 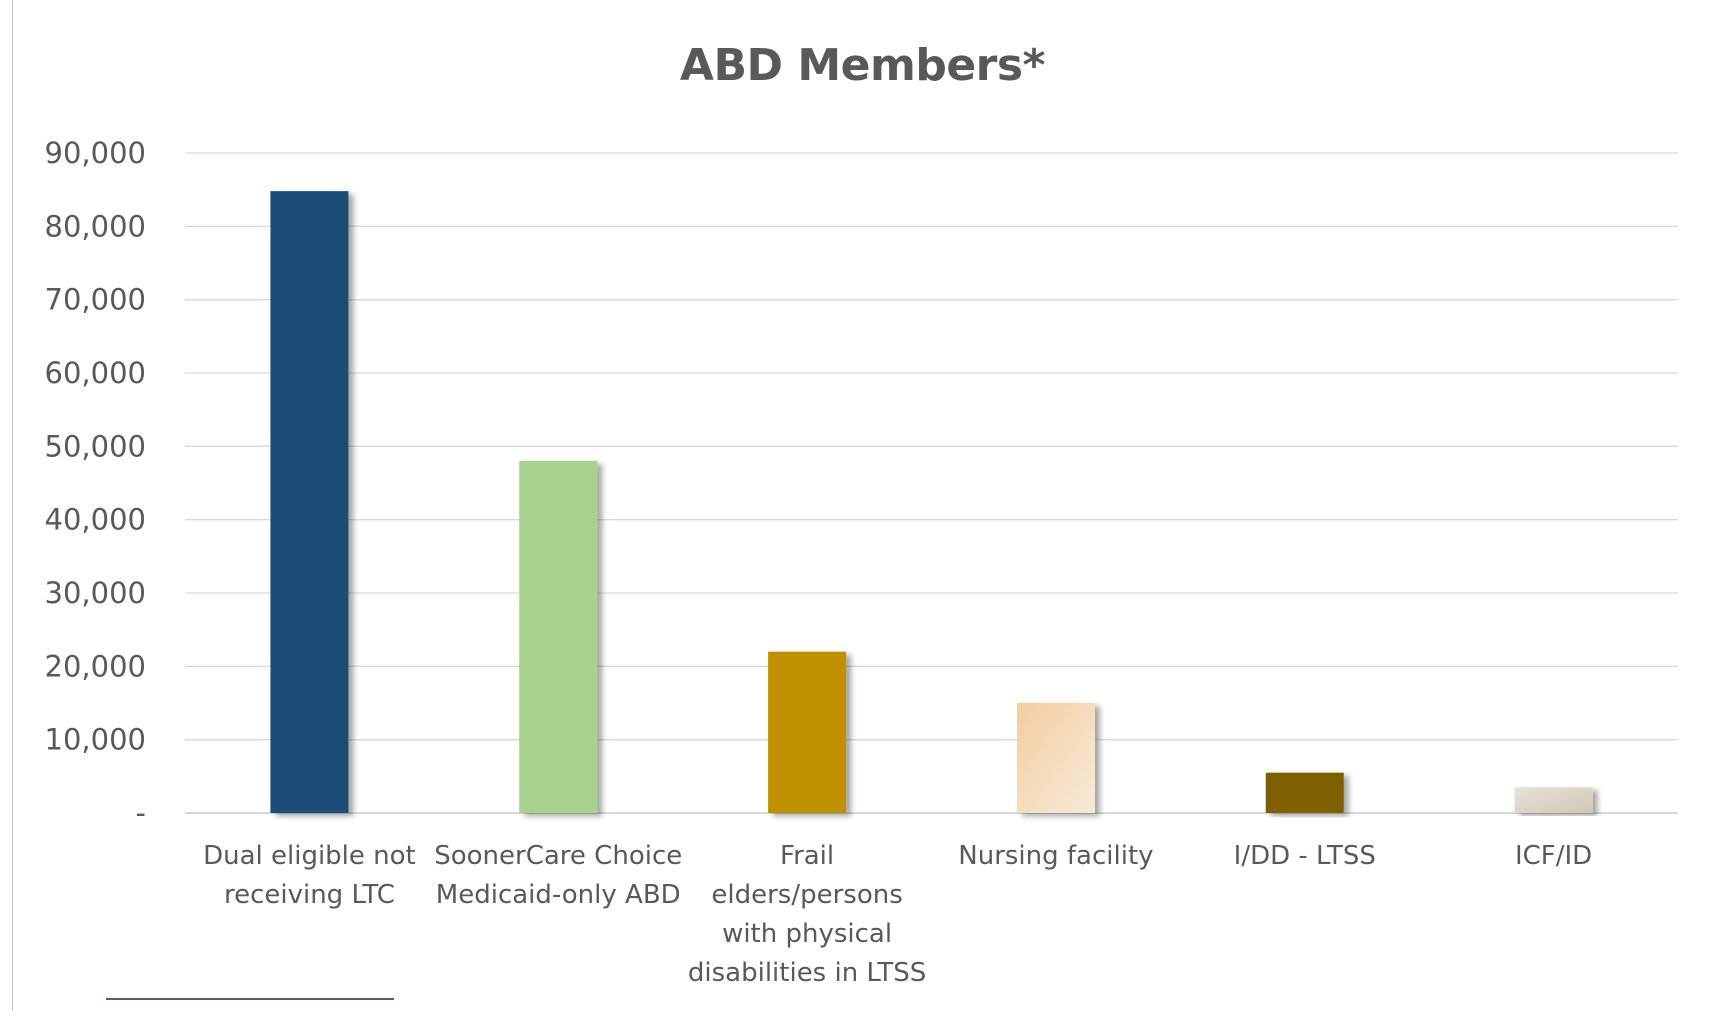 What do you see at coordinates (95, 740) in the screenshot?
I see `y-tick-label: 10,000` at bounding box center [95, 740].